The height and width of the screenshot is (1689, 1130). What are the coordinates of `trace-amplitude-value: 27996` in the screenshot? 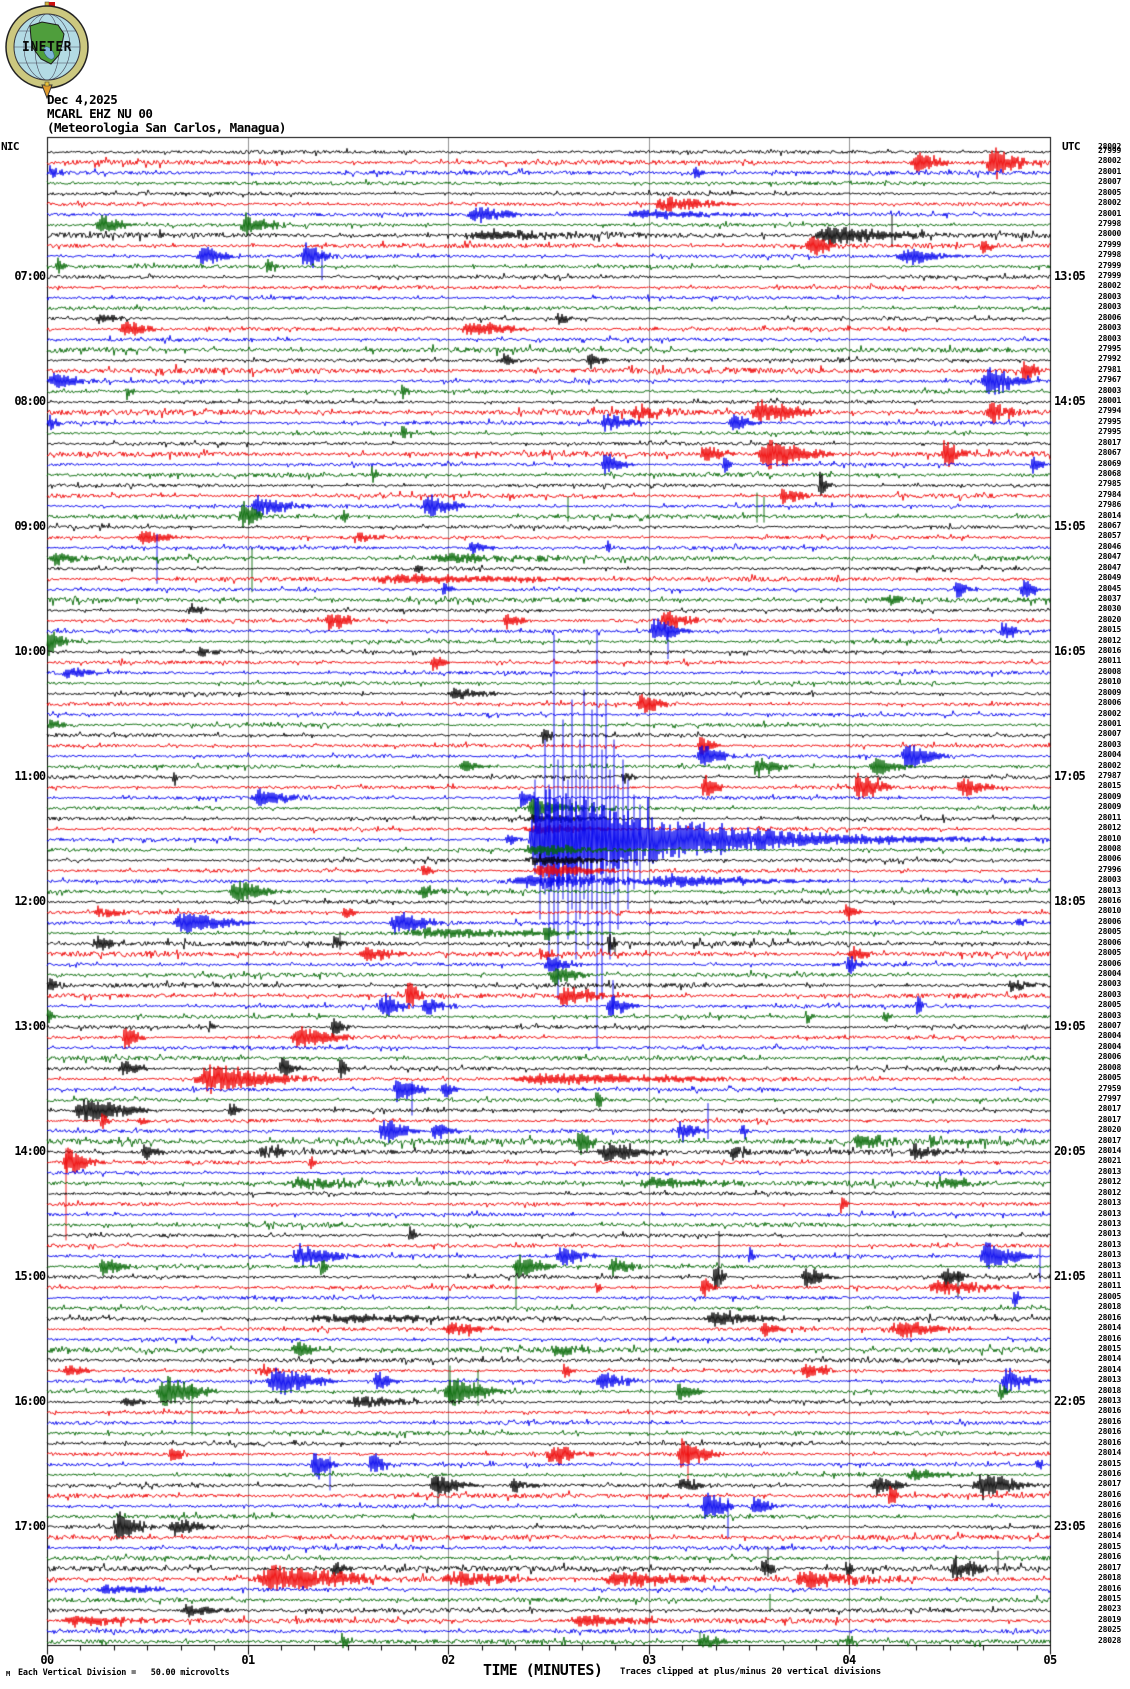 It's located at (1110, 869).